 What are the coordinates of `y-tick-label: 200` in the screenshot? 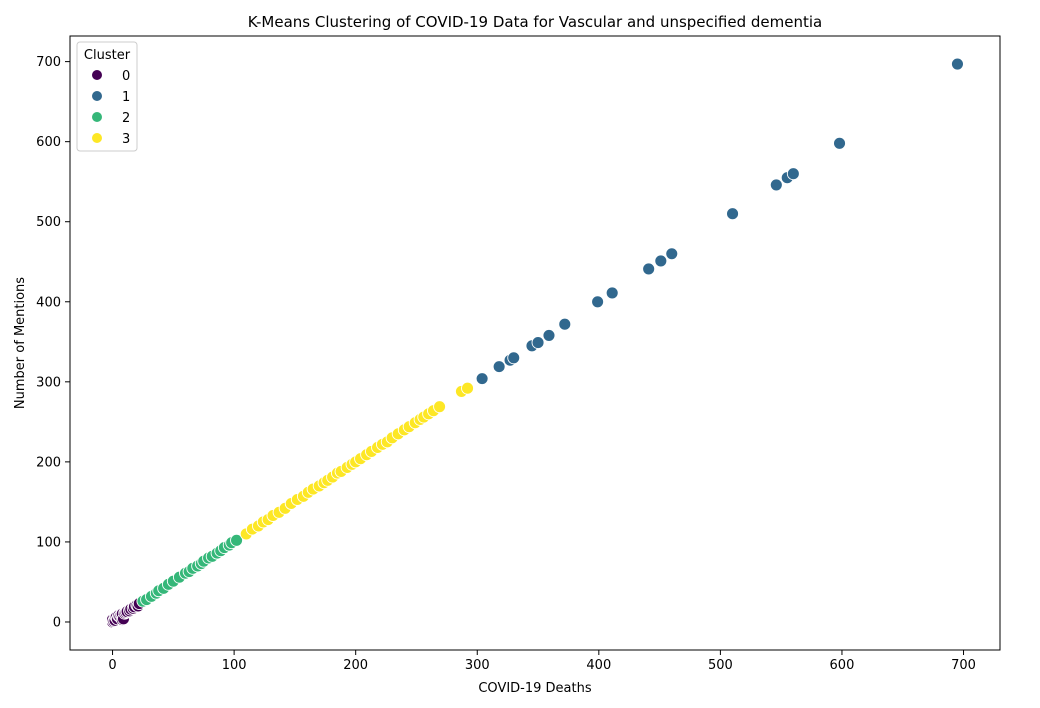 It's located at (48, 462).